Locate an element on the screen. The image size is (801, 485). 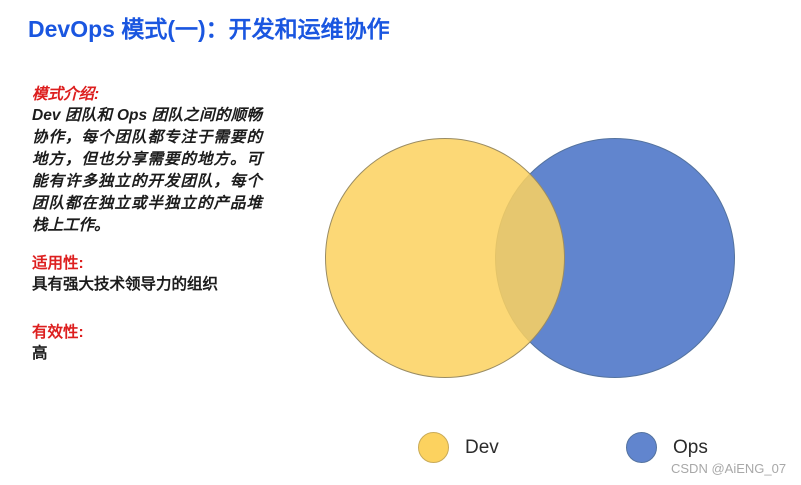
legend-swatch-ops-icon is located at coordinates (641, 447).